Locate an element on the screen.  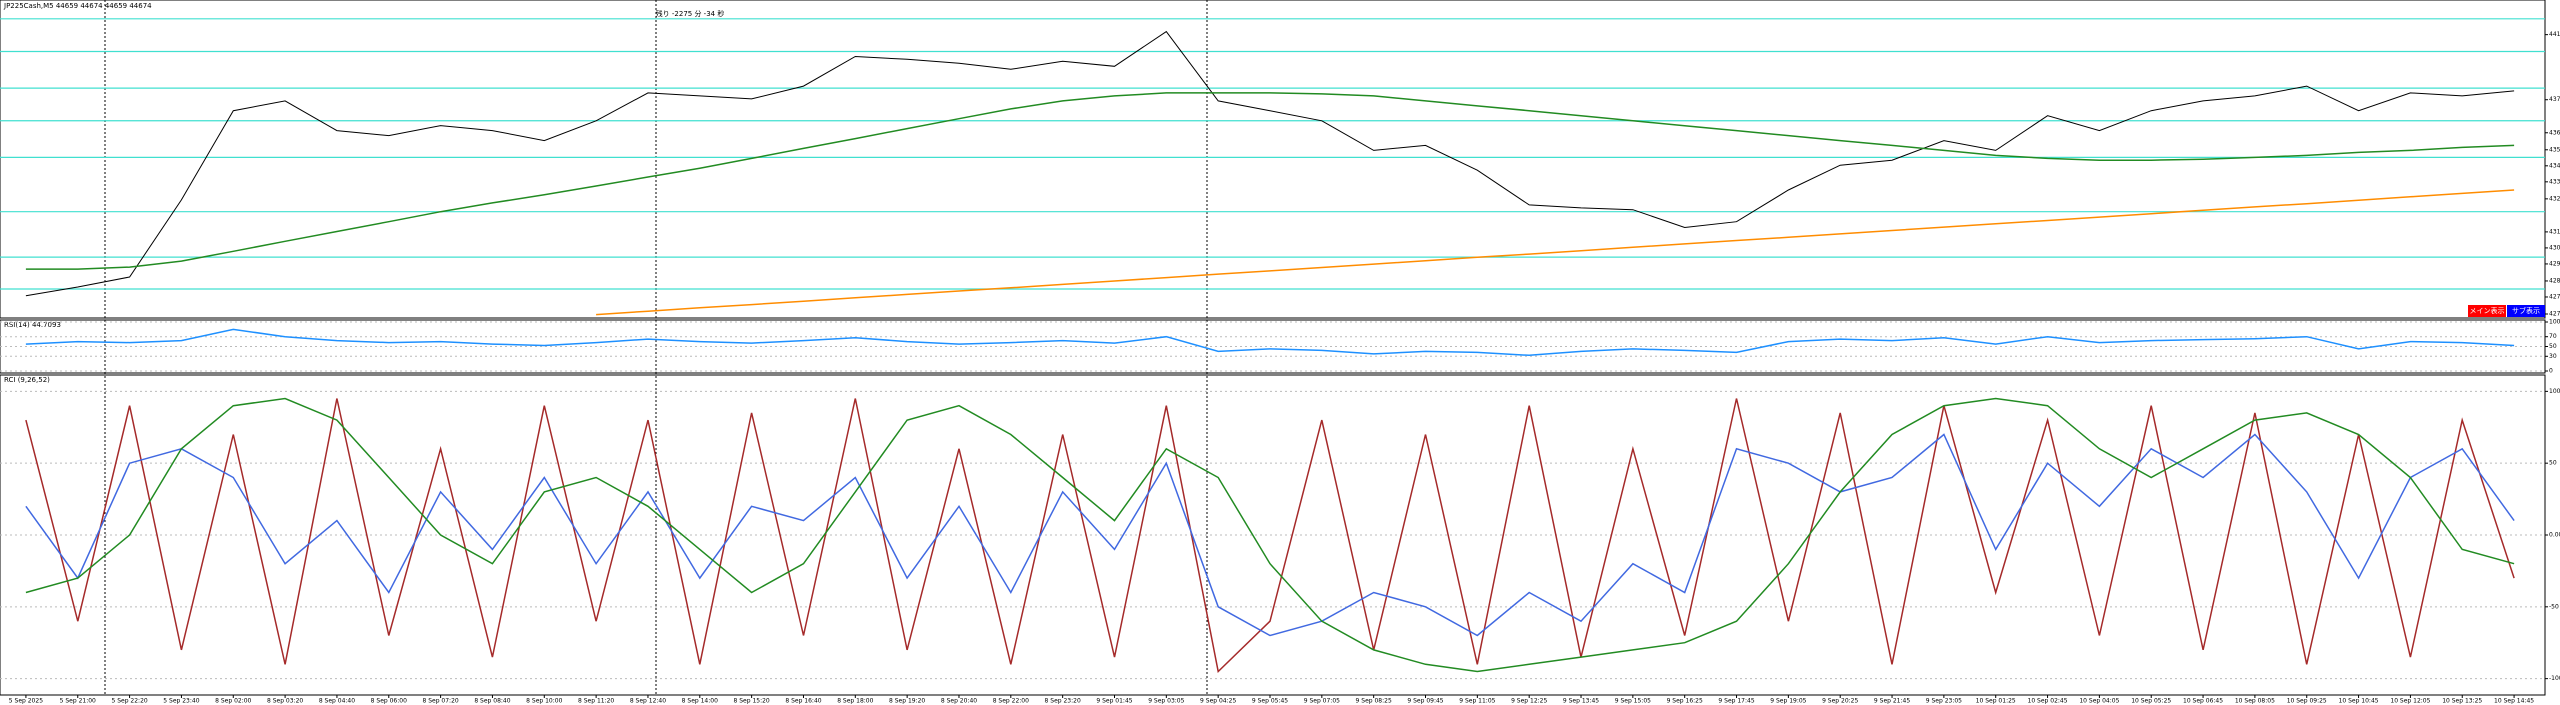
x-tick-label: 5 Sep 22:20 is located at coordinates (129, 701).